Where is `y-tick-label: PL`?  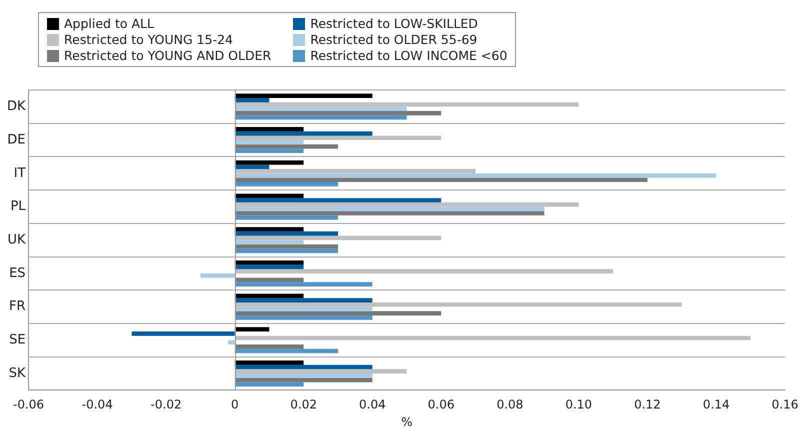
y-tick-label: PL is located at coordinates (18, 206).